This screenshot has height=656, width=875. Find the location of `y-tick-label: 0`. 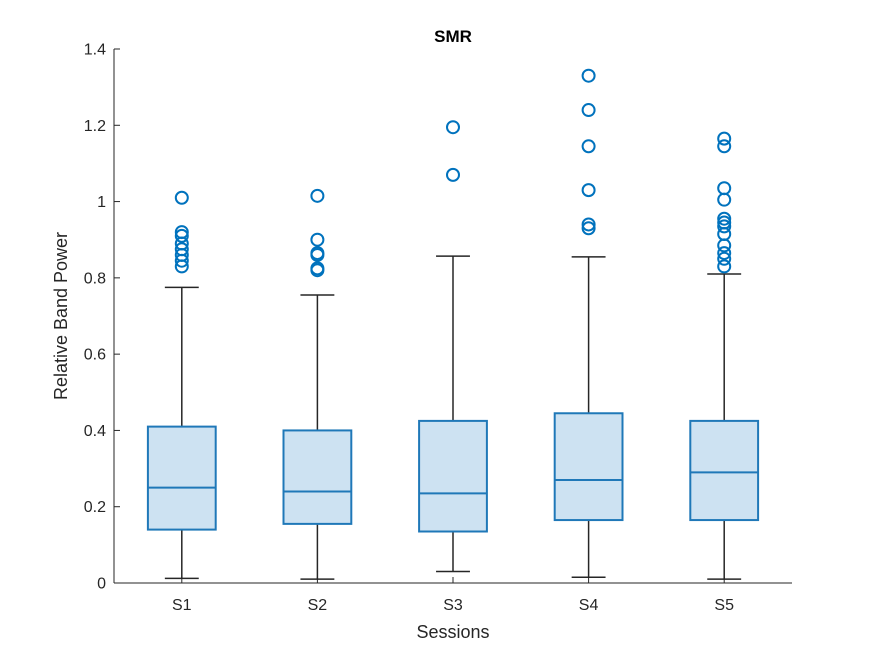

y-tick-label: 0 is located at coordinates (101, 584).